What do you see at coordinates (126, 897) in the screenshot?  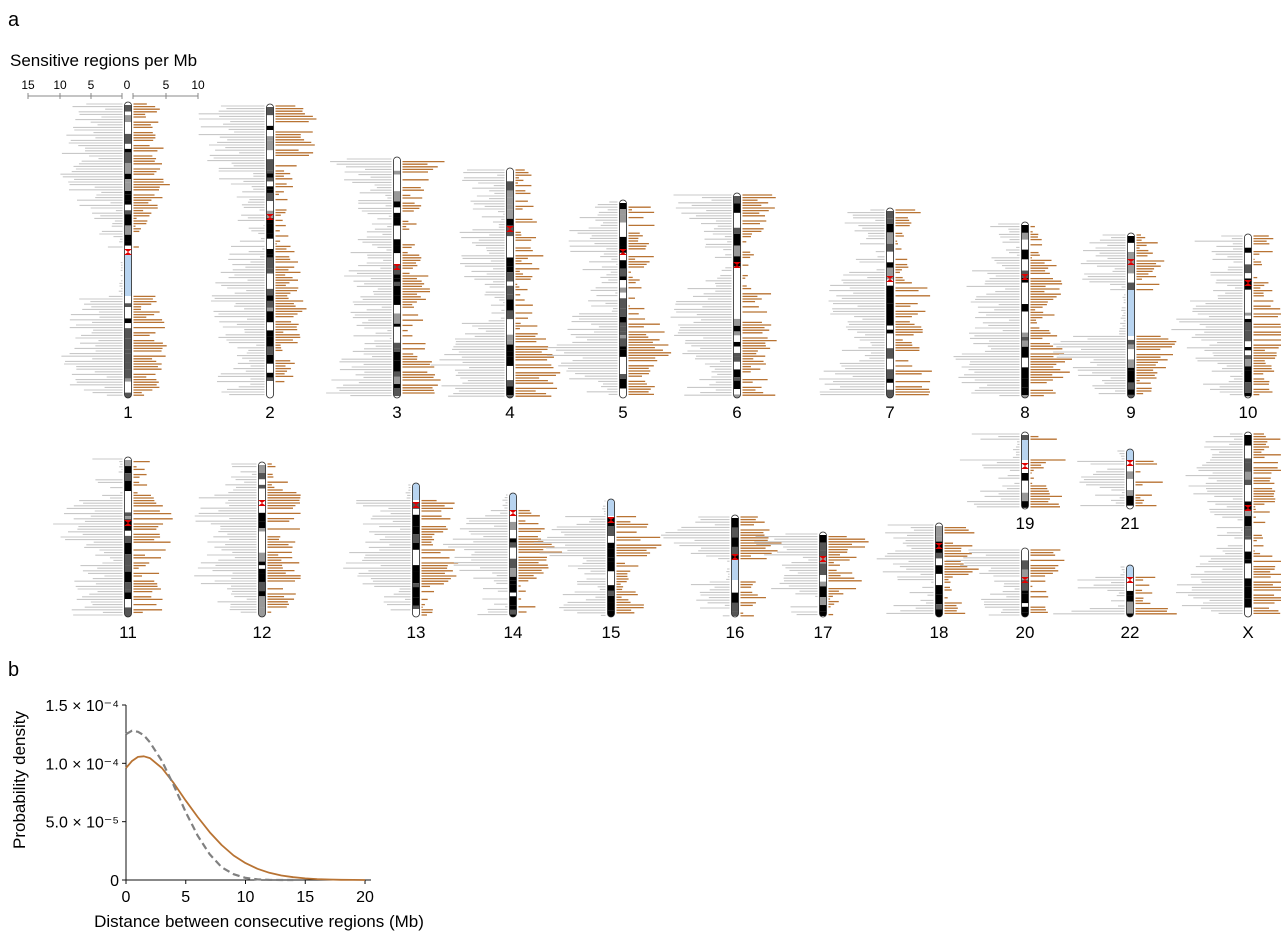 I see `x-tick-label: 0` at bounding box center [126, 897].